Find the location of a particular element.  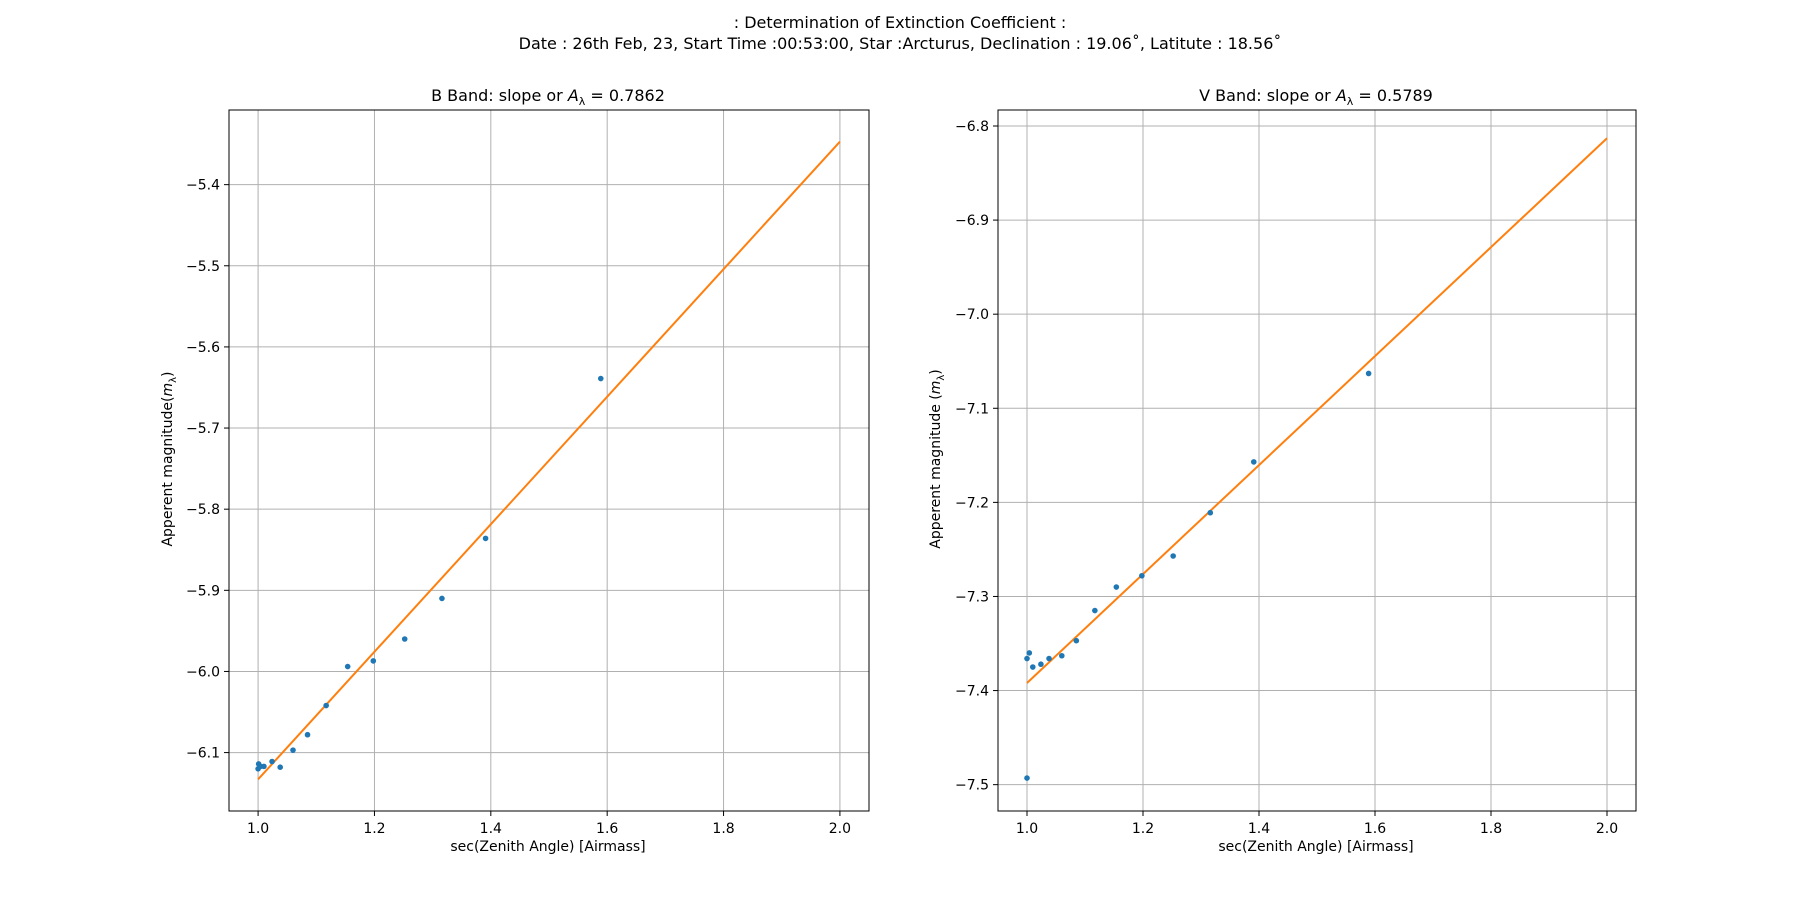

b-band-y-tick-label: −5.7 is located at coordinates (203, 429).